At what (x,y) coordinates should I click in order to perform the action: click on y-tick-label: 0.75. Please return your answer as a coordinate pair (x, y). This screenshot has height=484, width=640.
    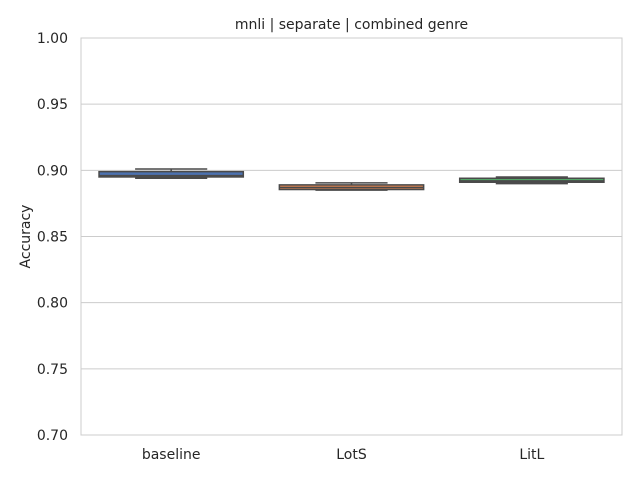
    Looking at the image, I should click on (52, 370).